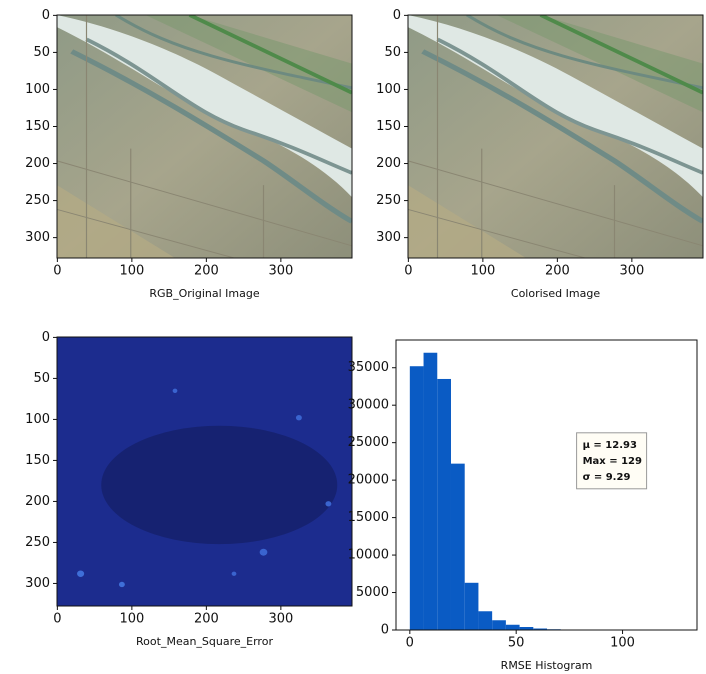 The width and height of the screenshot is (706, 674). Describe the element at coordinates (372, 592) in the screenshot. I see `y-tick-label: 5000` at that location.